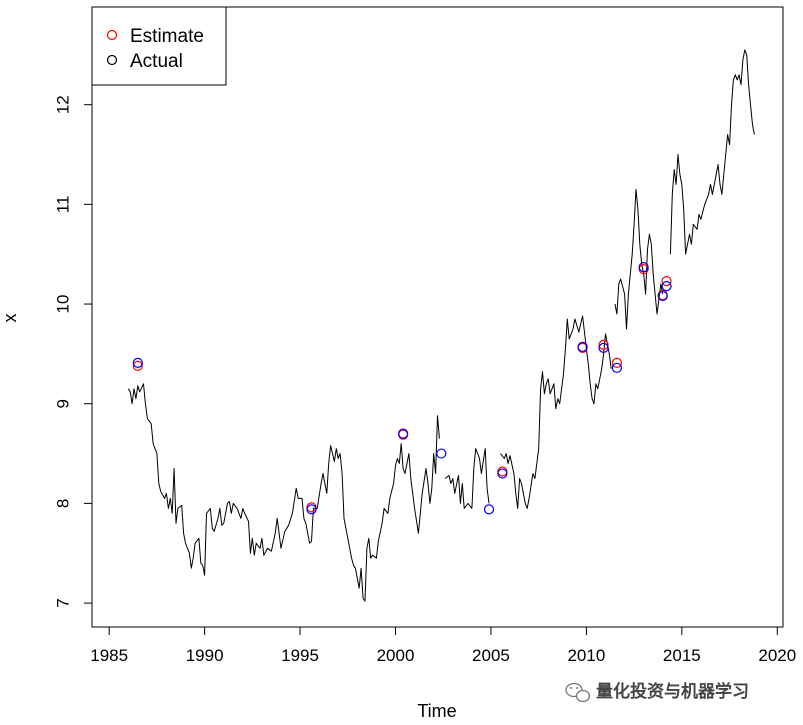  I want to click on x-tick-label: 2000, so click(396, 655).